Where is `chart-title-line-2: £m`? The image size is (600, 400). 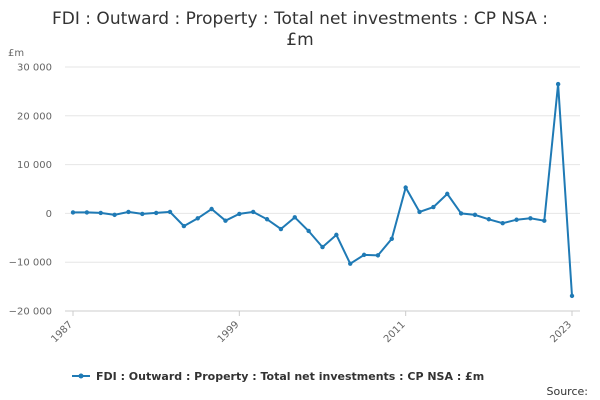 chart-title-line-2: £m is located at coordinates (299, 40).